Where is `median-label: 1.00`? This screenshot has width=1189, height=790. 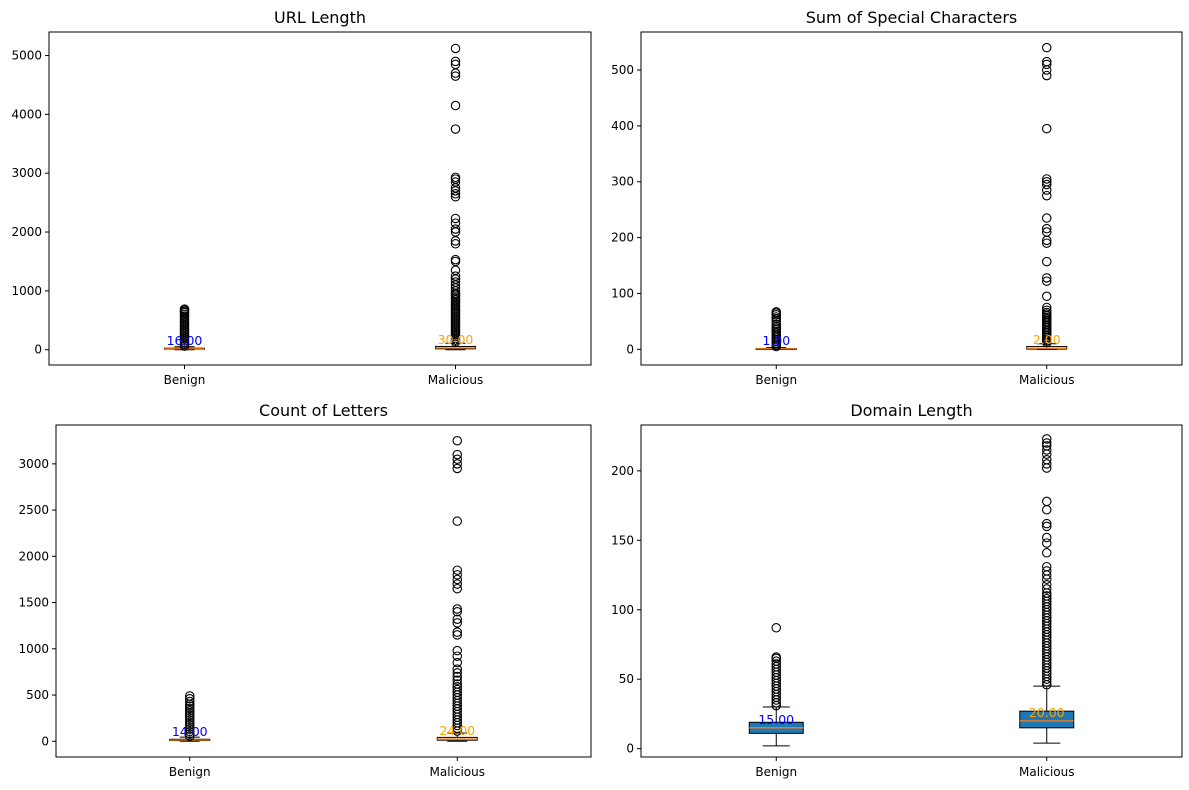
median-label: 1.00 is located at coordinates (776, 340).